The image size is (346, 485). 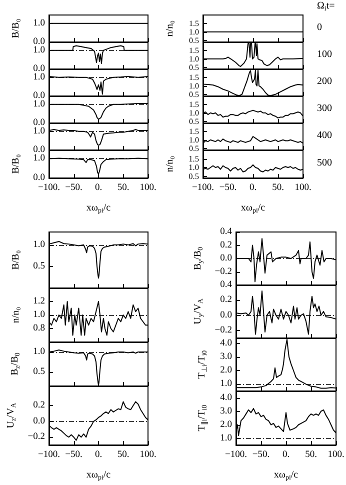 I want to click on text: 100, so click(x=324, y=54).